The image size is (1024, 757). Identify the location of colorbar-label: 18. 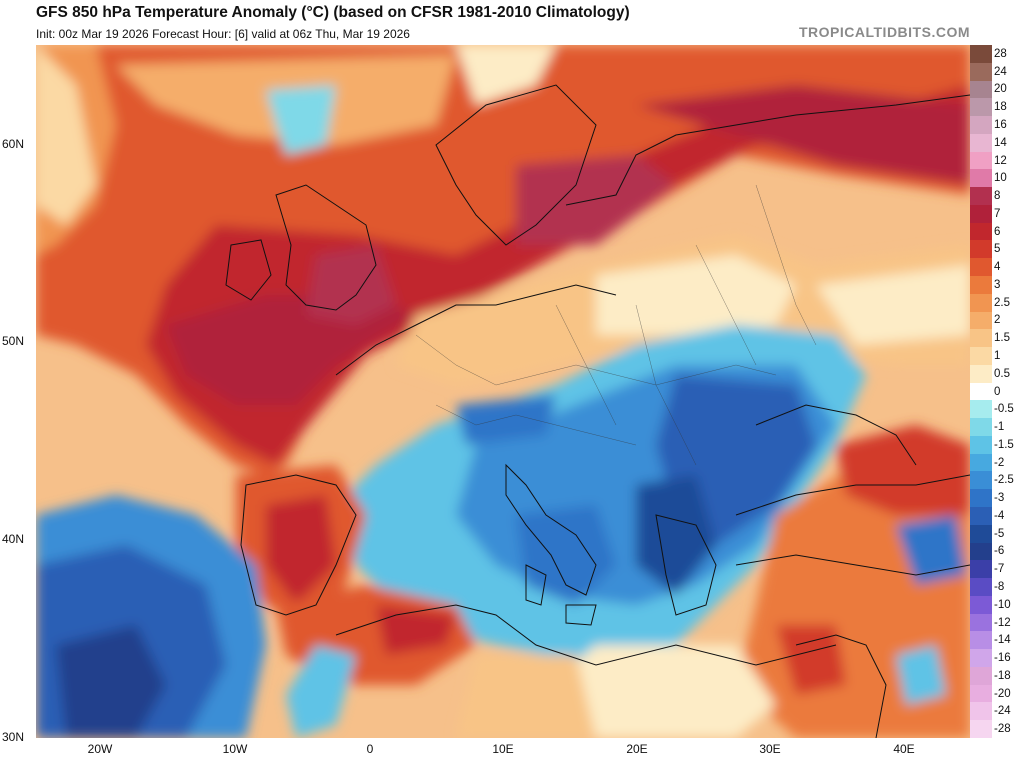
(1000, 107).